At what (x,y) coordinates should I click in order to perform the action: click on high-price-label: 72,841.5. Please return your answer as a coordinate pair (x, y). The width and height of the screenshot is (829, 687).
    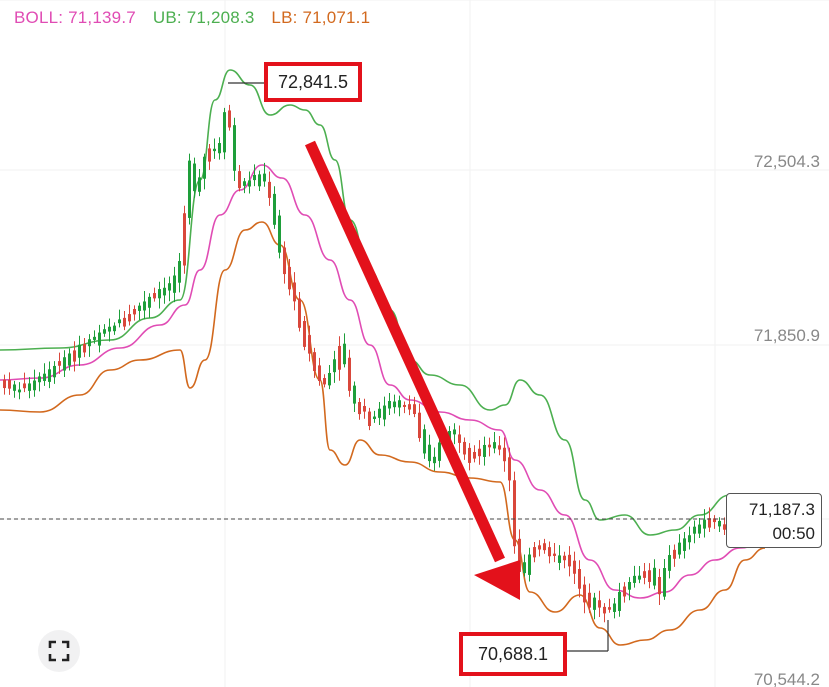
    Looking at the image, I should click on (313, 81).